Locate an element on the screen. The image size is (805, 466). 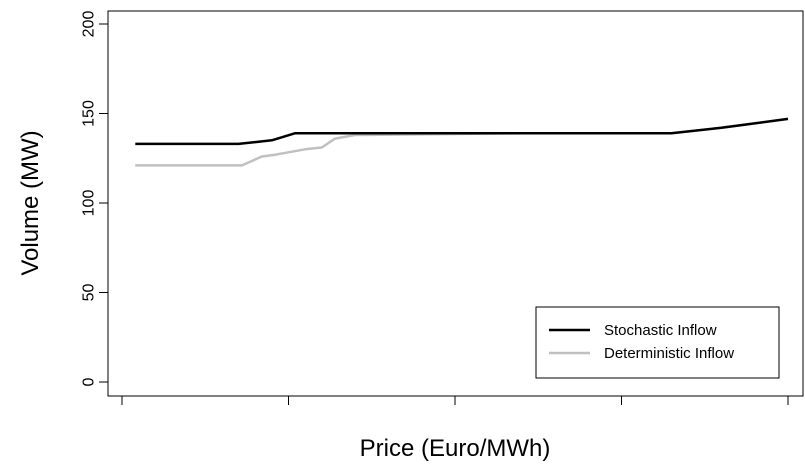
y-tick-label: 50 is located at coordinates (89, 293).